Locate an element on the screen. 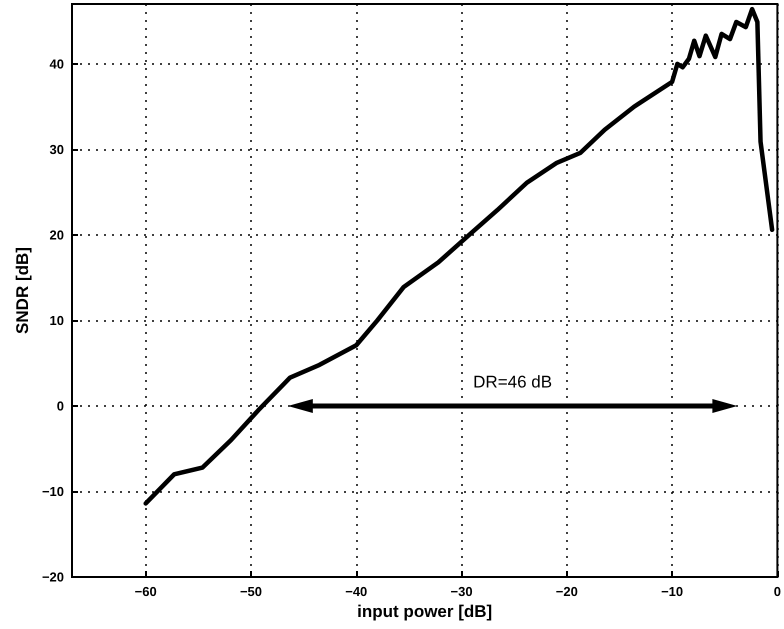  y-tick-label: 0 is located at coordinates (60, 406).